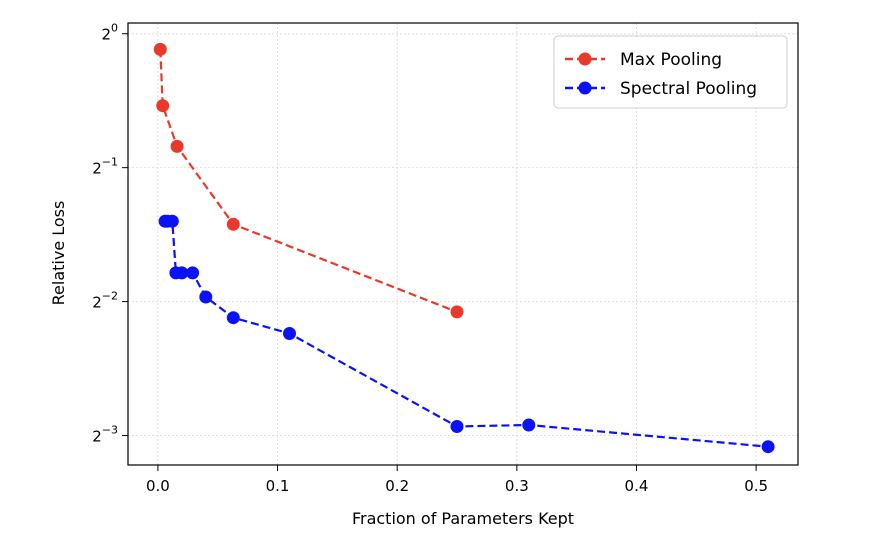 The image size is (874, 552). Describe the element at coordinates (58, 253) in the screenshot. I see `y-axis-label: Relative Loss` at that location.